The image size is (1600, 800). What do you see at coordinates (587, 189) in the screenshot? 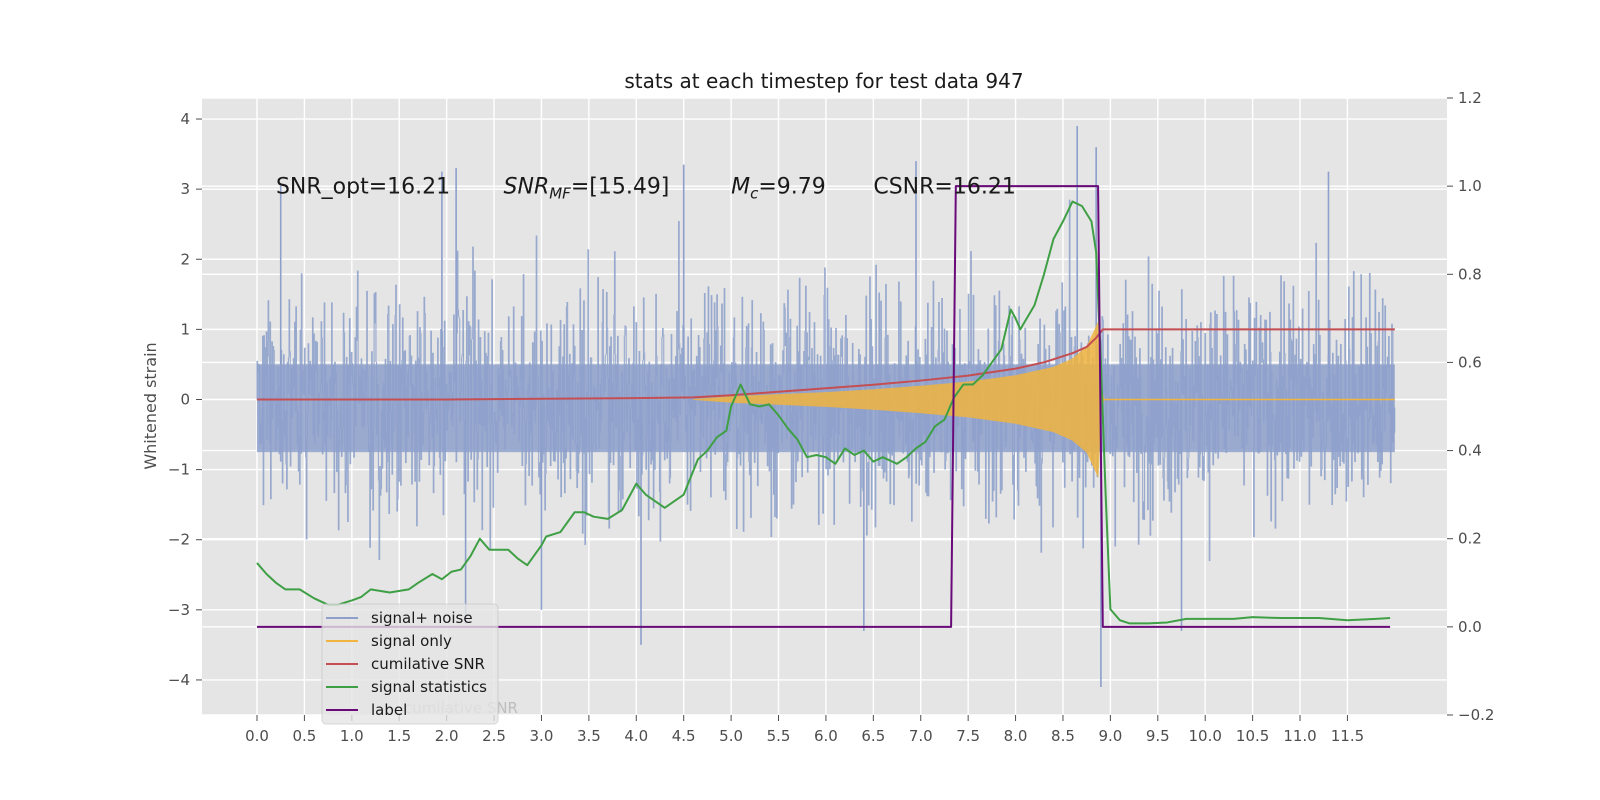
I see `annotation: SNRMF=[15.49]` at bounding box center [587, 189].